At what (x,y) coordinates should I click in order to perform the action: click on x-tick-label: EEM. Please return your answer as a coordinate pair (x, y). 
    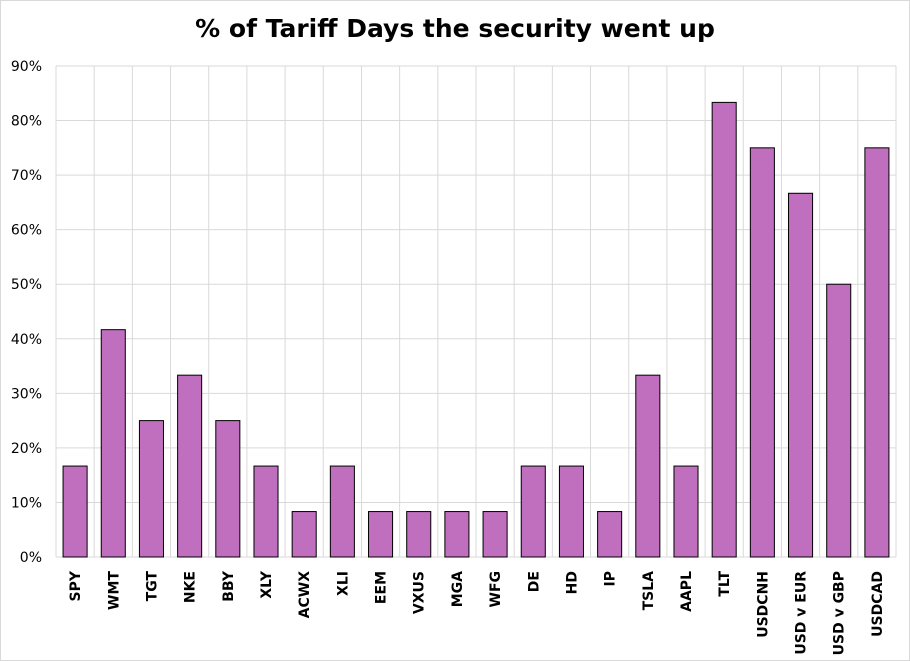
    Looking at the image, I should click on (382, 587).